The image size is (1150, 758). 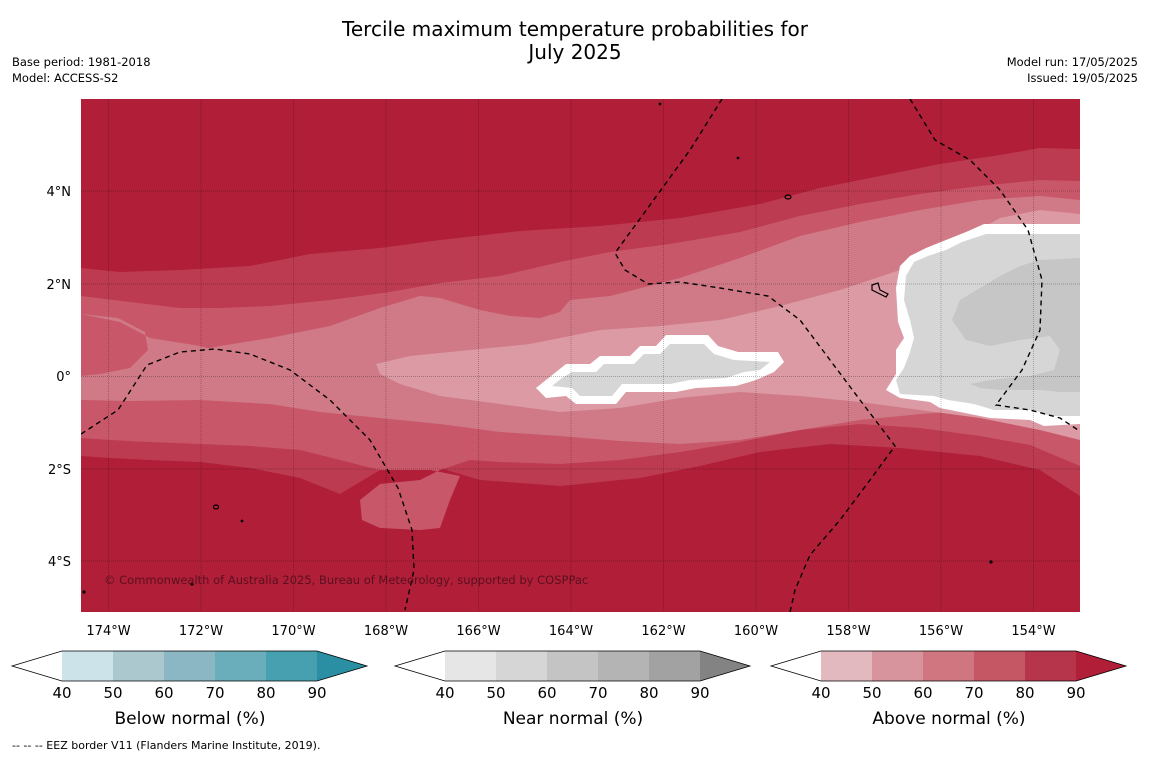 I want to click on lon-tick-label: 160°W, so click(x=756, y=631).